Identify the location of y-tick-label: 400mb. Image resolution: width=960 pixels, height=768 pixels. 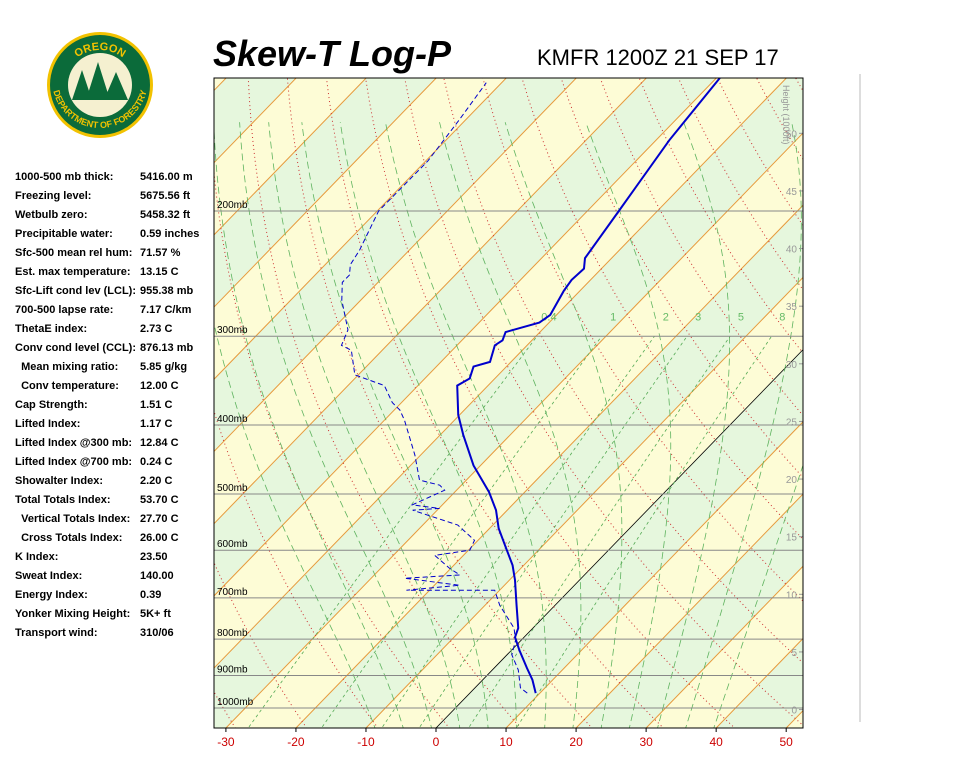
(232, 419).